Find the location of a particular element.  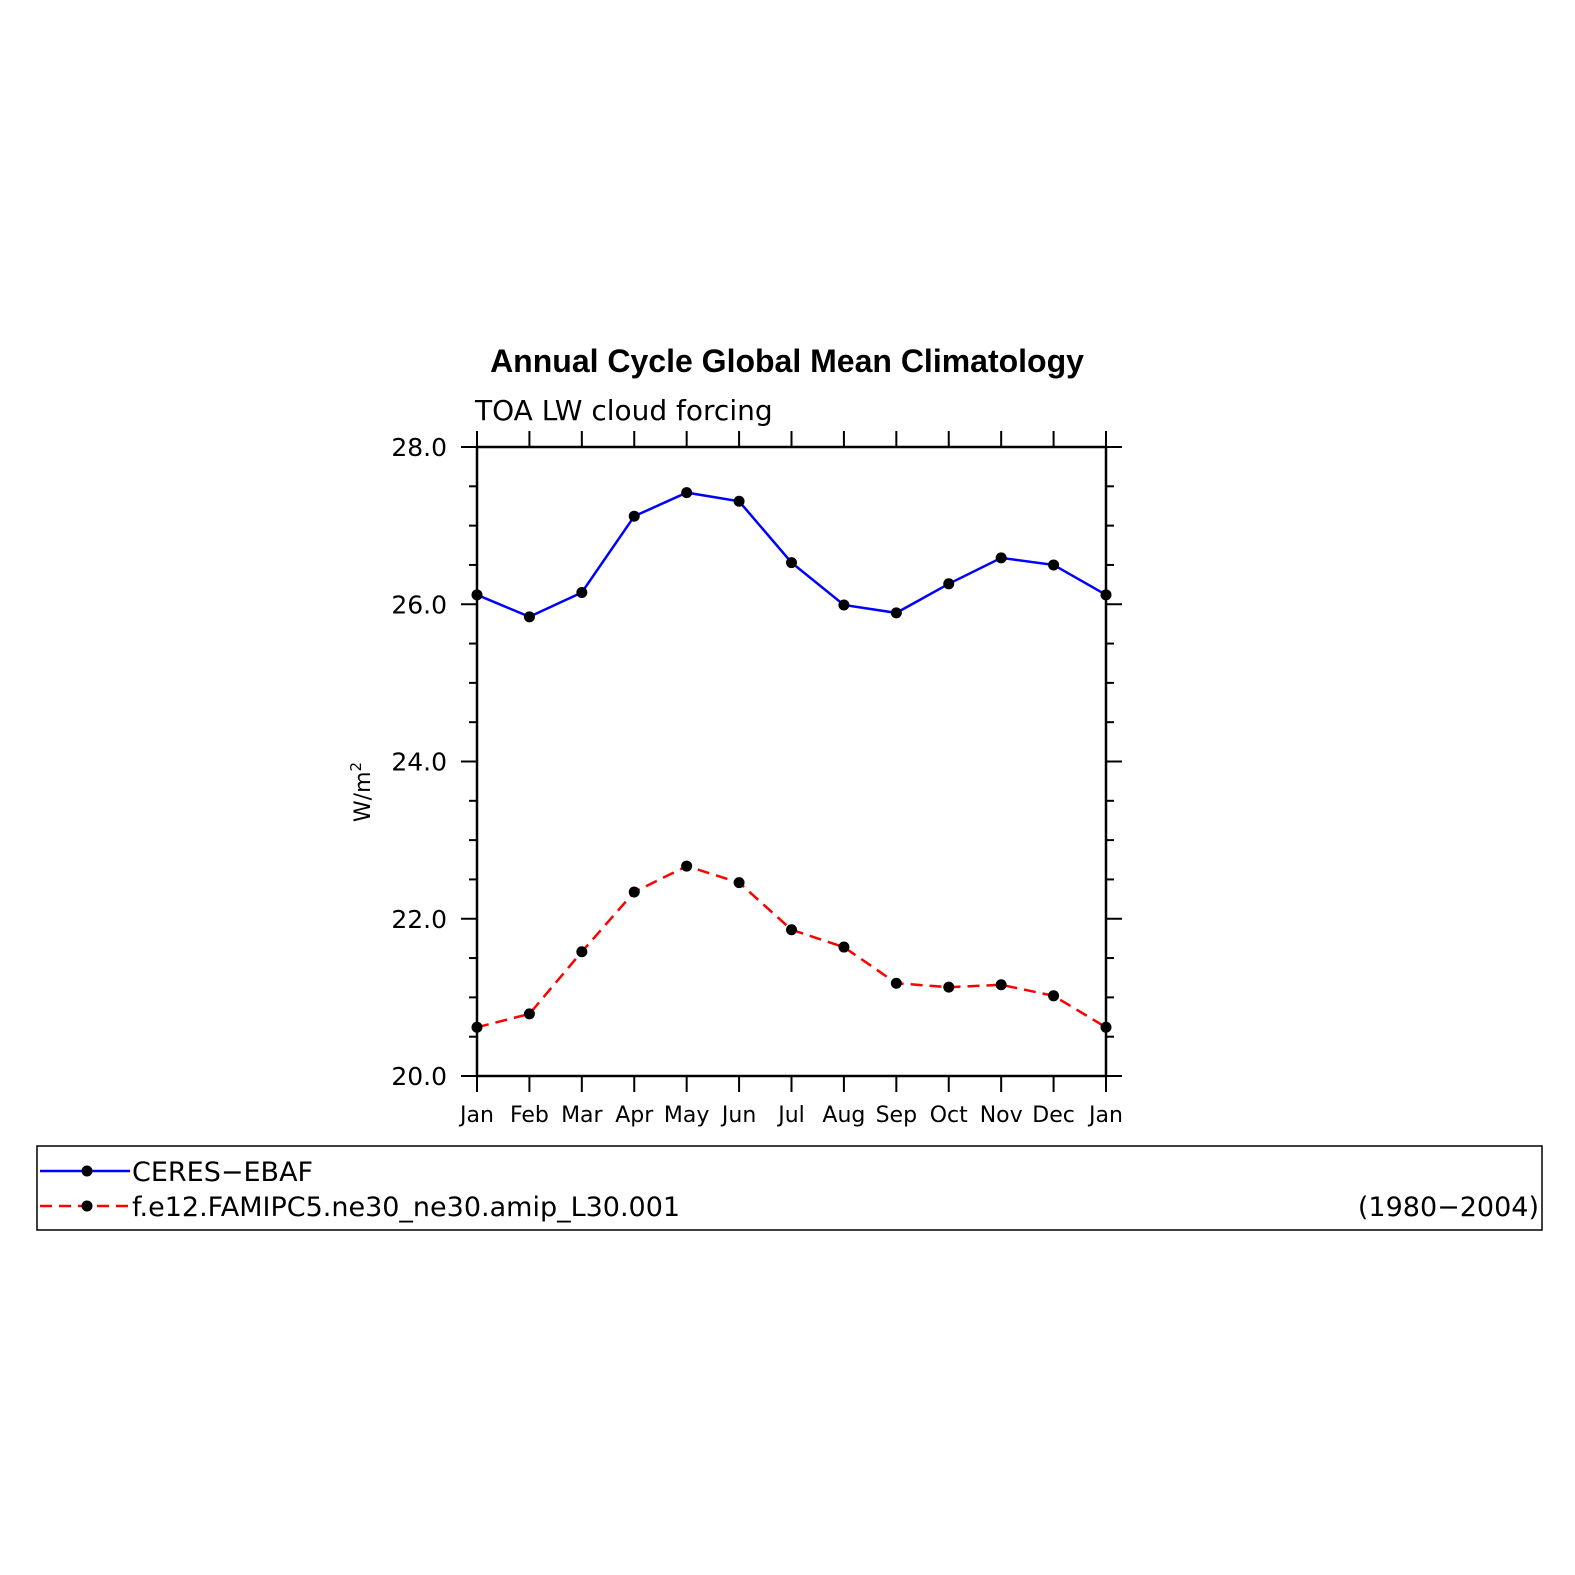

x-tick-label: Aug is located at coordinates (843, 1115).